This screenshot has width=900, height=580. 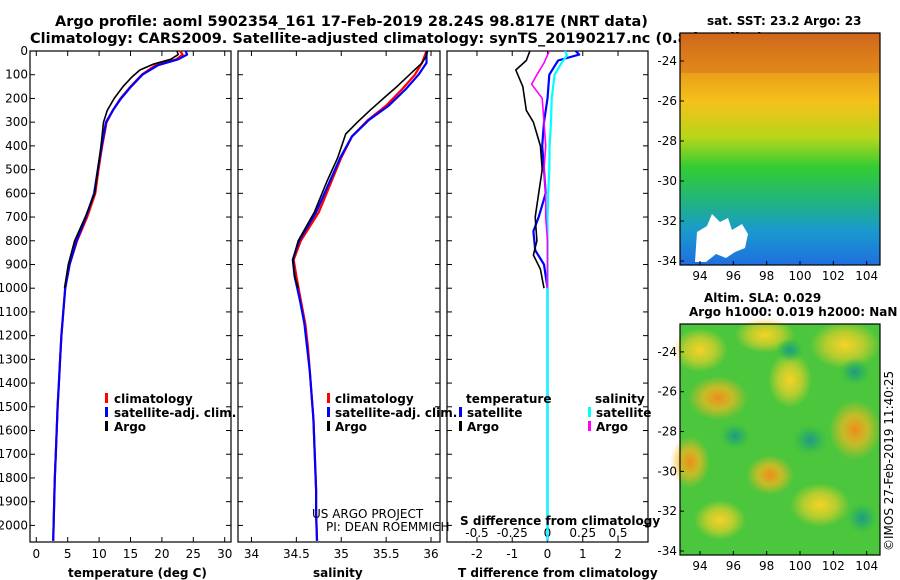 I want to click on temperature-legend: climatology satellite-adj. clim. Argo, so click(x=170, y=413).